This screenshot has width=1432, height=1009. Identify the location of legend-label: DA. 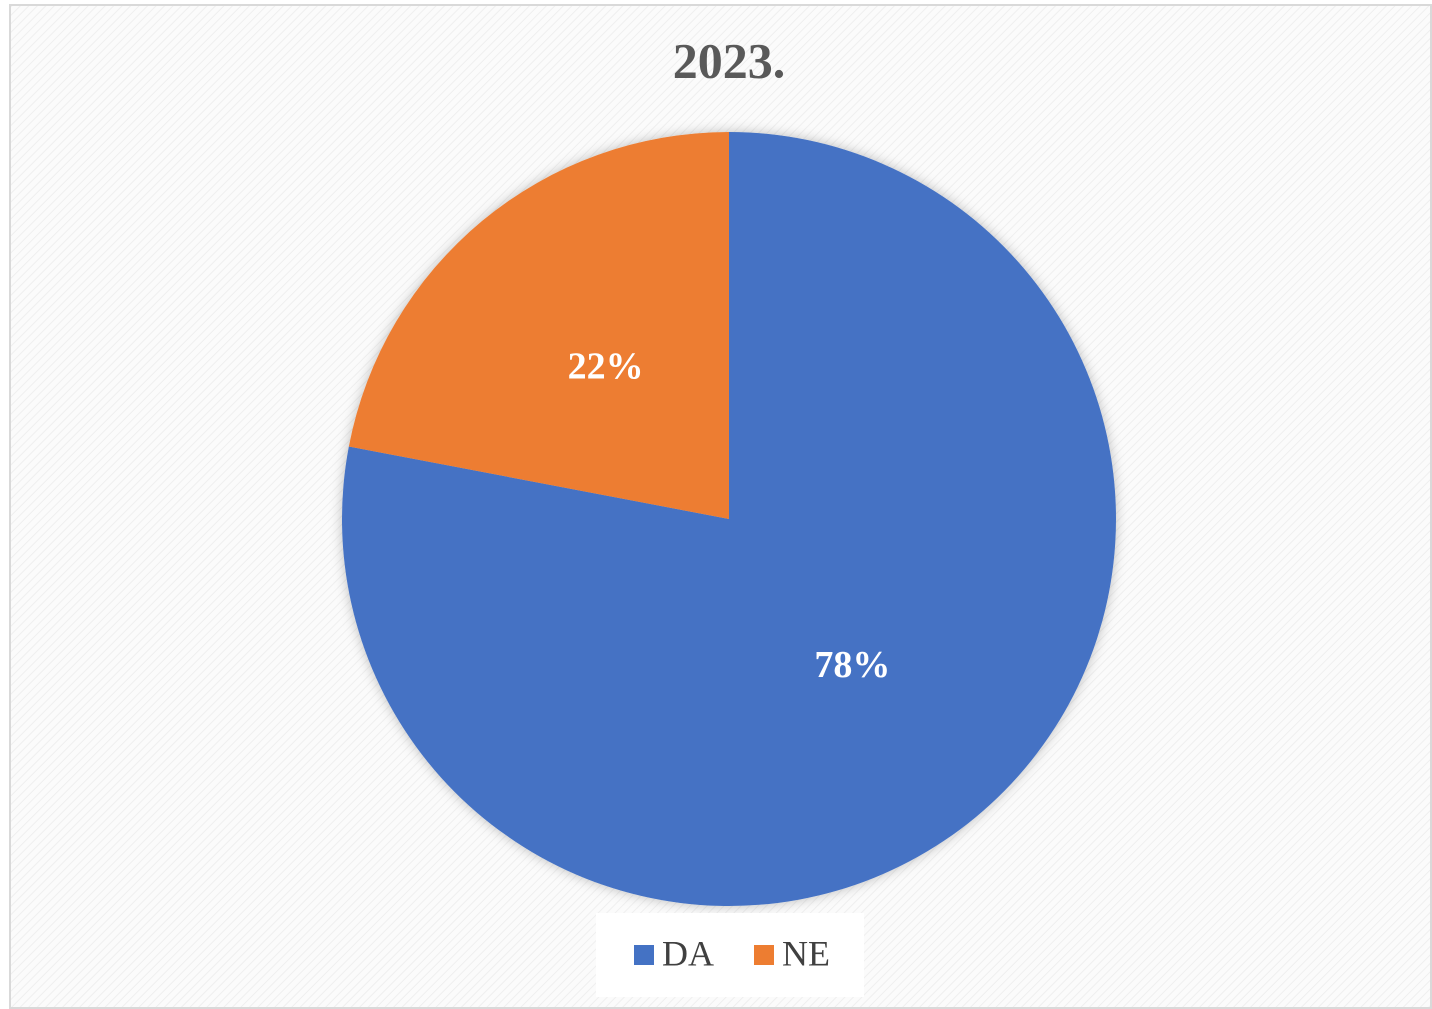
(688, 953).